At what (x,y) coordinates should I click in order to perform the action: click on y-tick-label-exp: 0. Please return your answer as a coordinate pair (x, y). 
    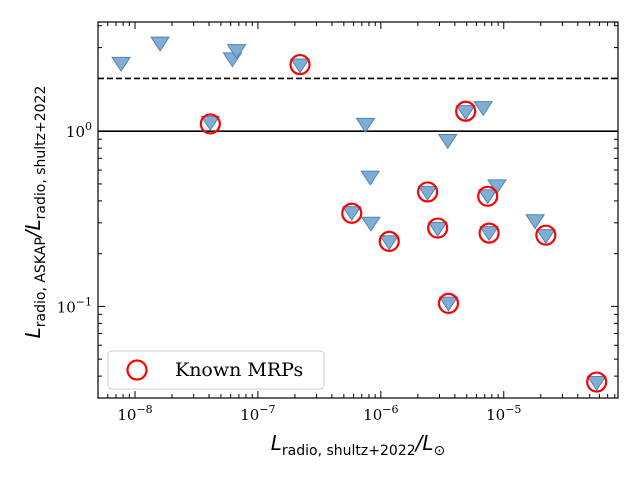
    Looking at the image, I should click on (88, 126).